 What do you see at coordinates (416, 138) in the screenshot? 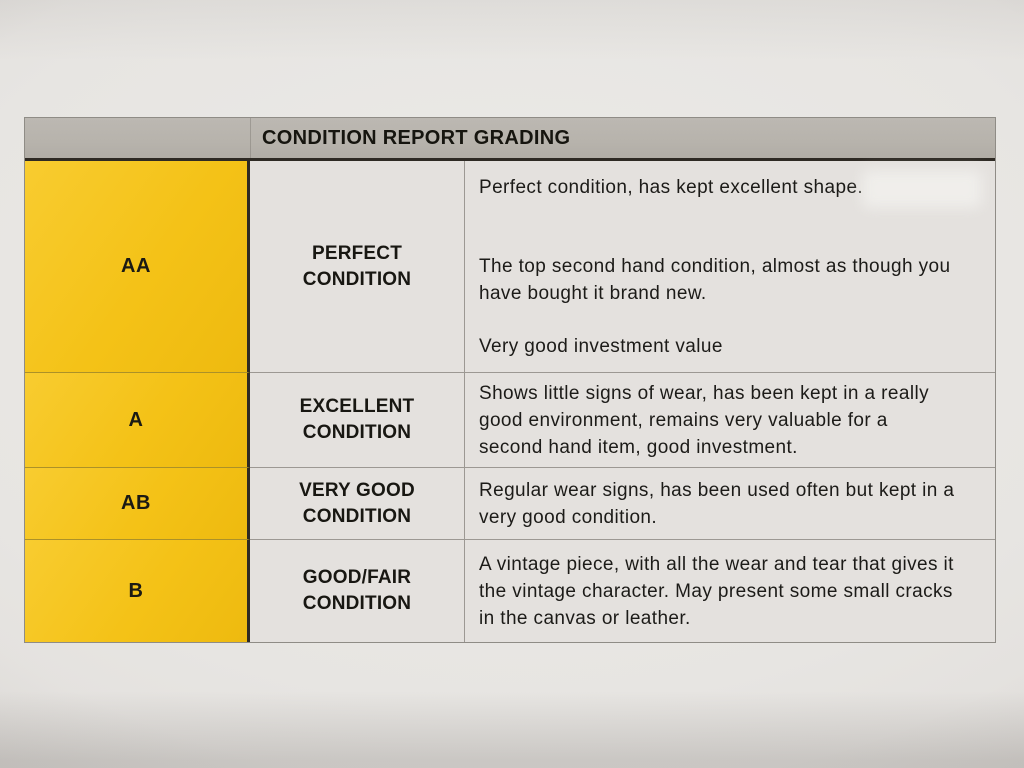
I see `table-title: CONDITION REPORT GRADING` at bounding box center [416, 138].